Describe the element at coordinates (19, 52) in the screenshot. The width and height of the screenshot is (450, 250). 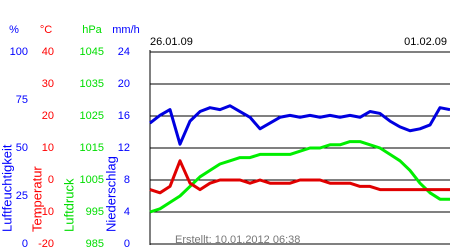
I see `y-tick-label: 100` at that location.